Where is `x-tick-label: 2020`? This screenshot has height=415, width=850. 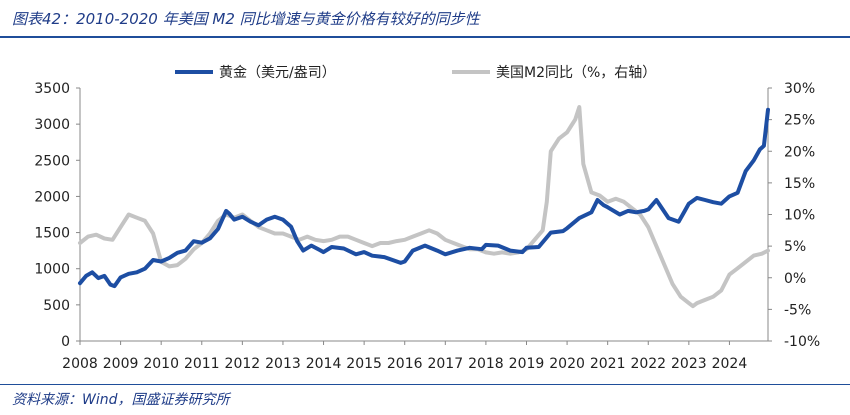
x-tick-label: 2020 is located at coordinates (567, 364).